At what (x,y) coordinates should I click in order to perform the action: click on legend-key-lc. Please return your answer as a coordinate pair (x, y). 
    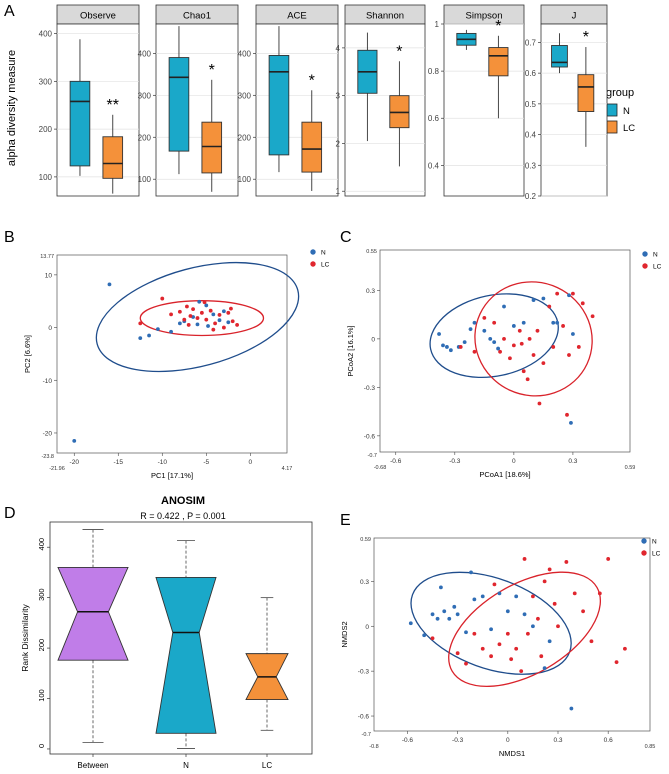
    Looking at the image, I should click on (612, 127).